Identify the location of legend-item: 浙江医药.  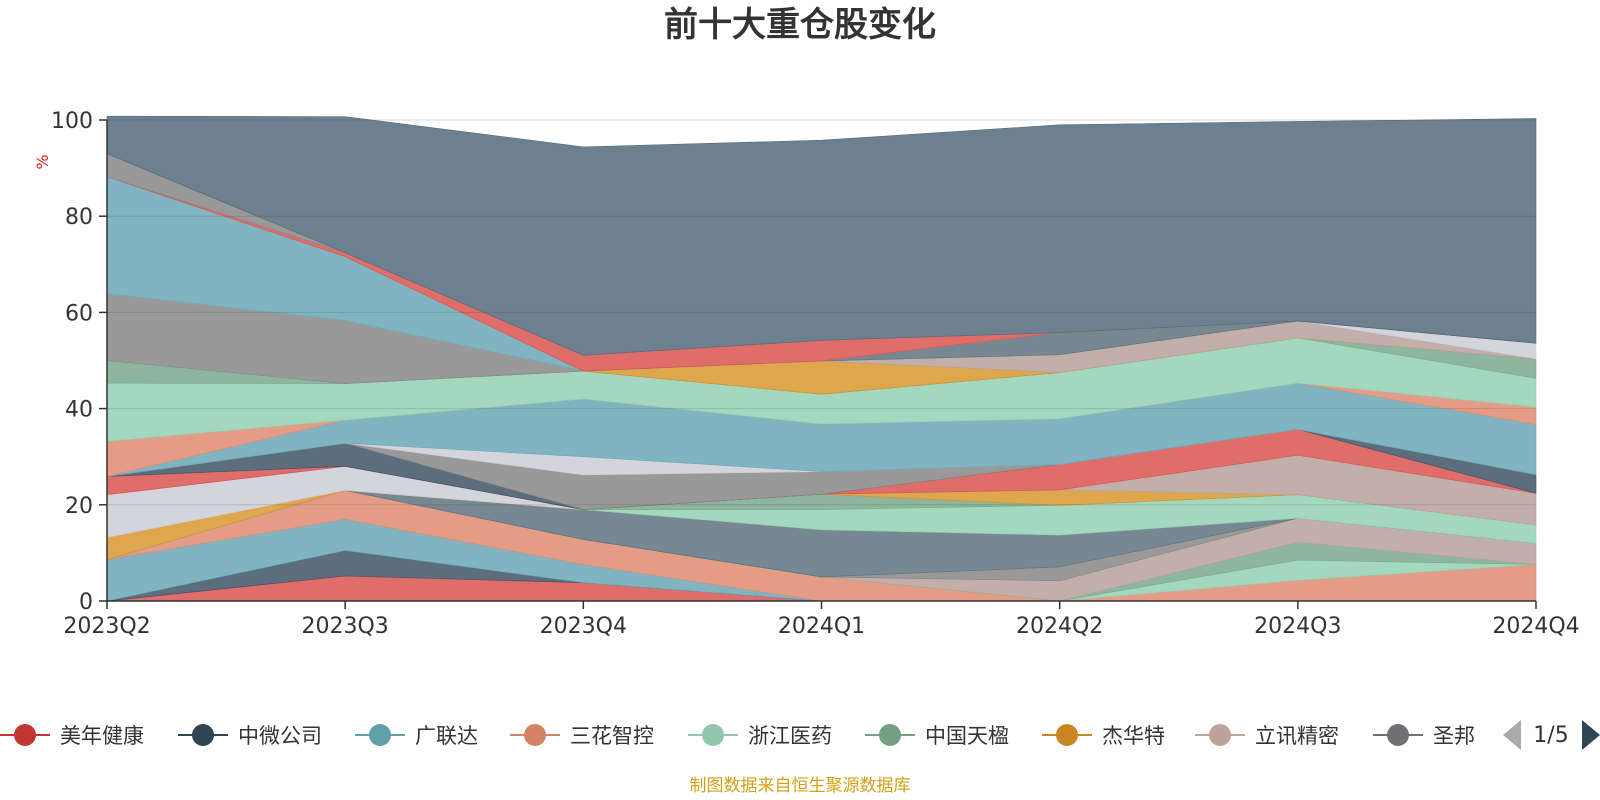
(760, 736).